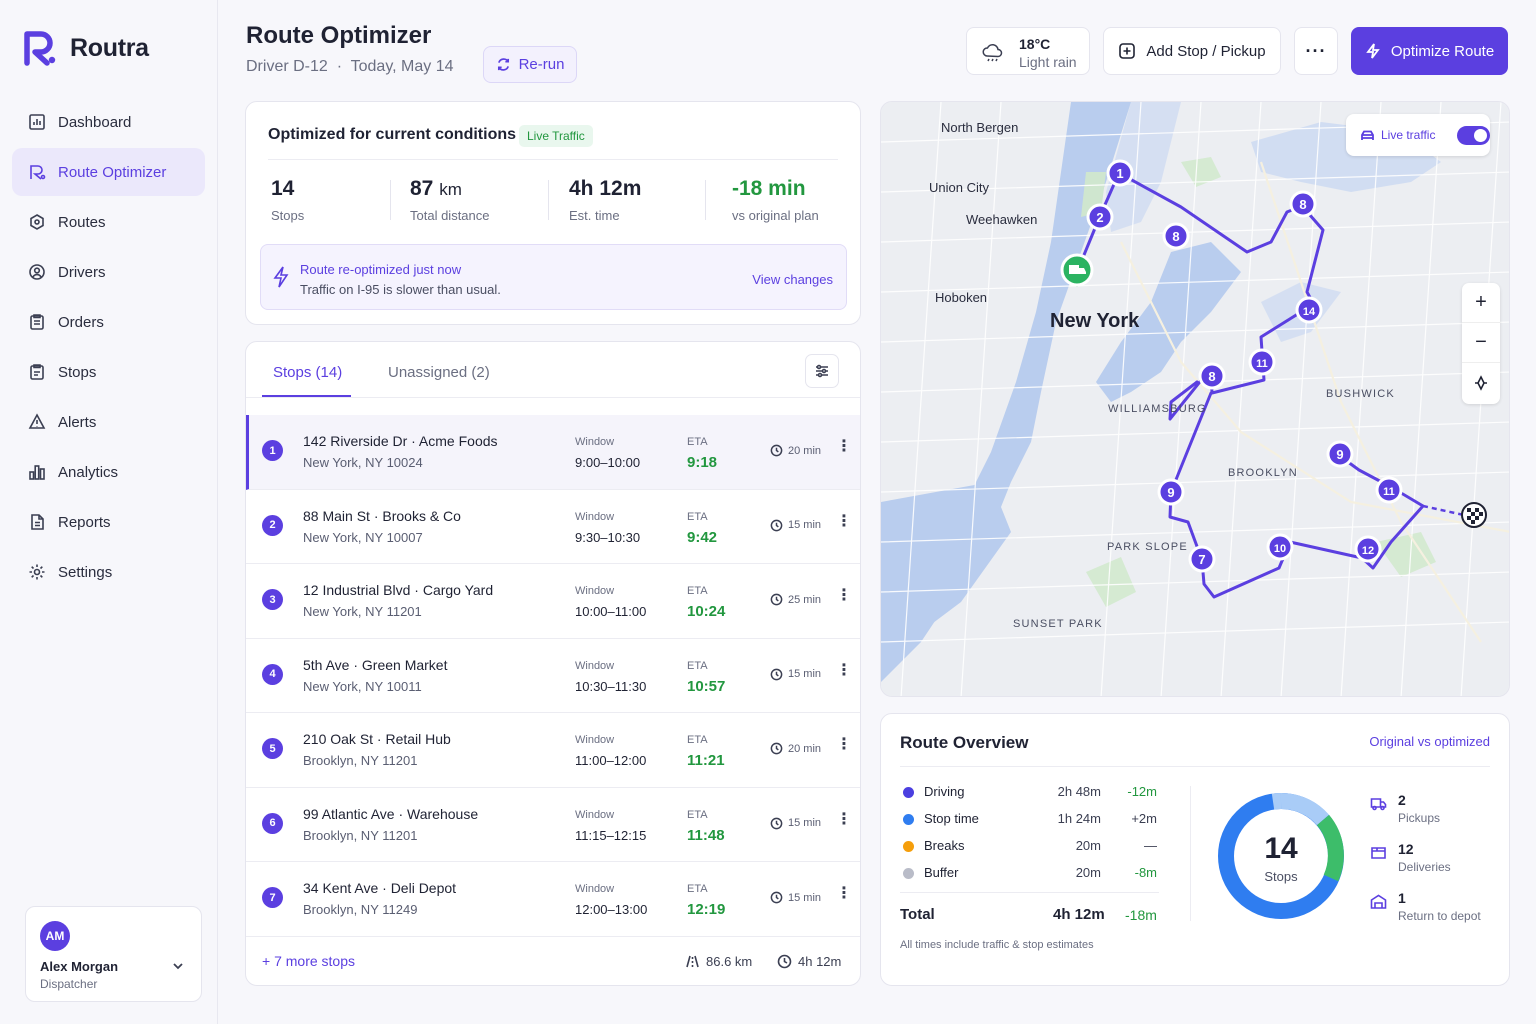 This screenshot has width=1536, height=1024. What do you see at coordinates (108, 422) in the screenshot?
I see `sidebar-item-alerts: Alerts` at bounding box center [108, 422].